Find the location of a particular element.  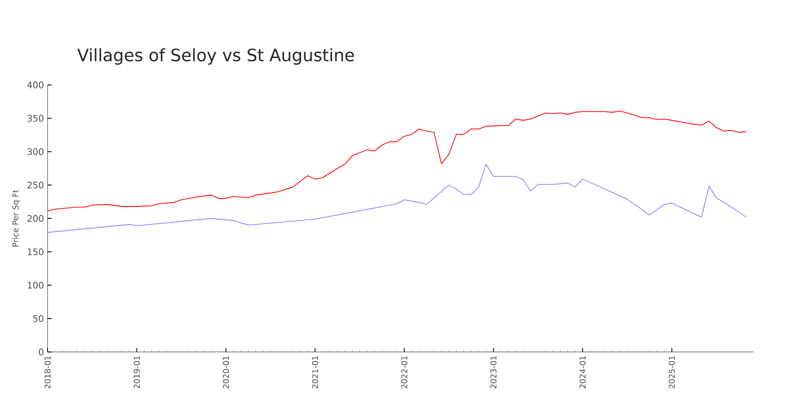

x-tick-label: 2023-01 is located at coordinates (493, 372).